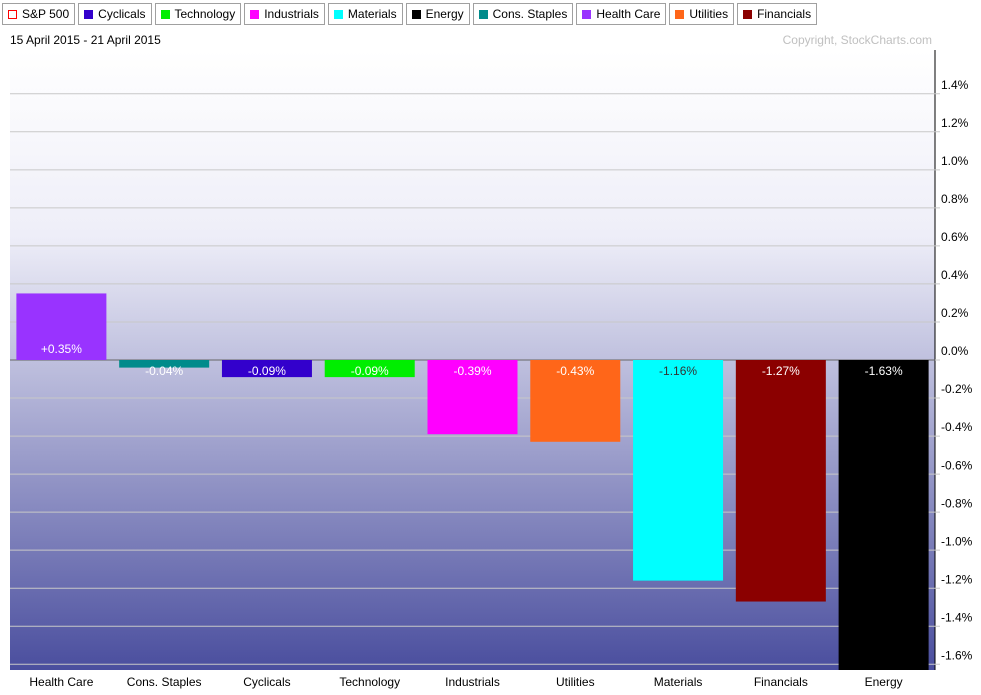  Describe the element at coordinates (369, 682) in the screenshot. I see `x-tick-label: Technology` at that location.